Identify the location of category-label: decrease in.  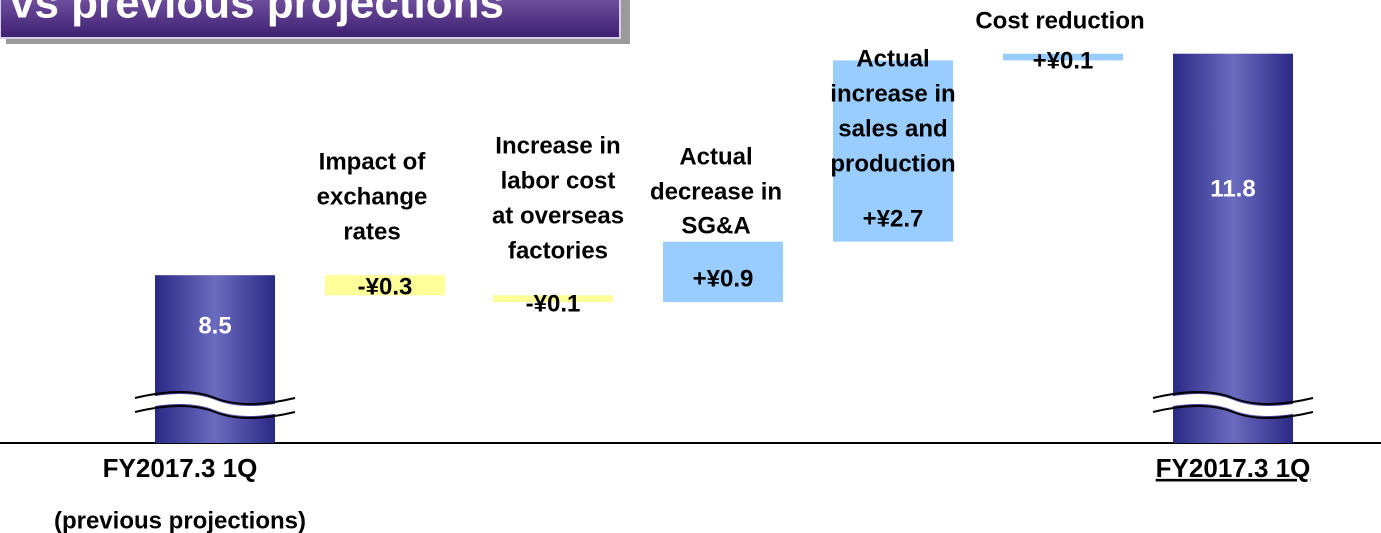
(716, 191).